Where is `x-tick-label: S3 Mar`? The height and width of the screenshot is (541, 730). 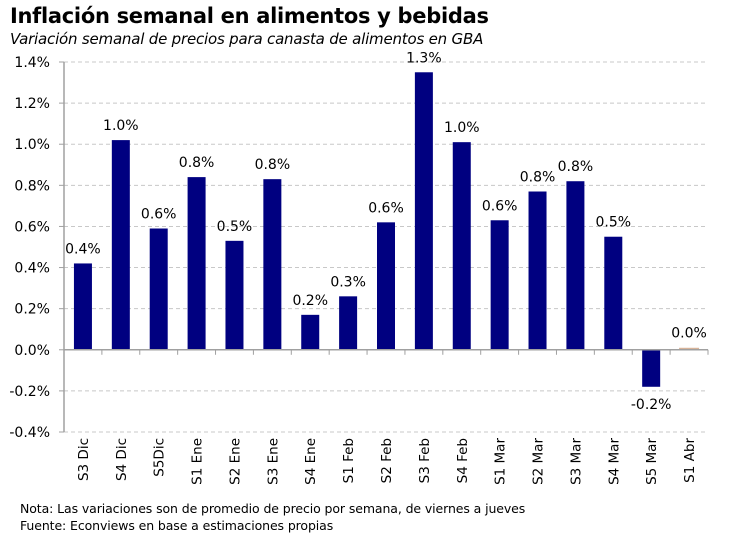 x-tick-label: S3 Mar is located at coordinates (576, 461).